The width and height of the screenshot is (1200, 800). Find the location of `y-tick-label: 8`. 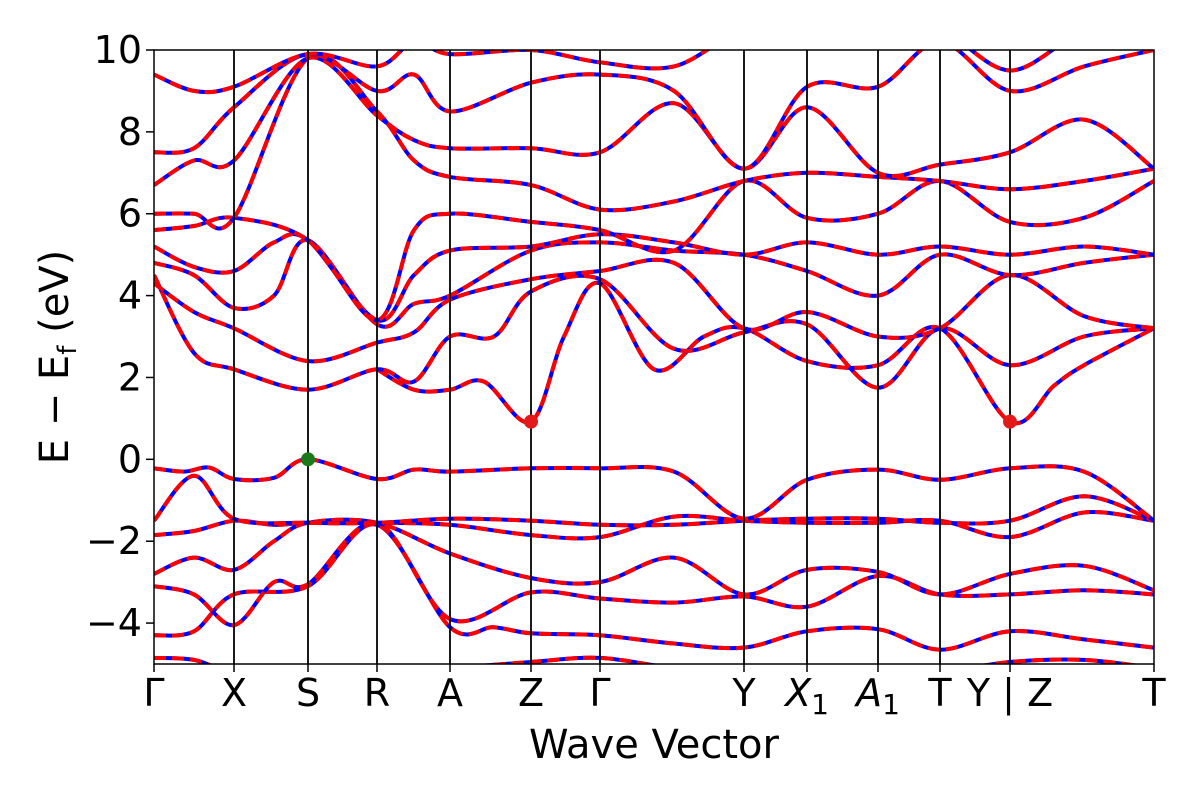

y-tick-label: 8 is located at coordinates (130, 132).